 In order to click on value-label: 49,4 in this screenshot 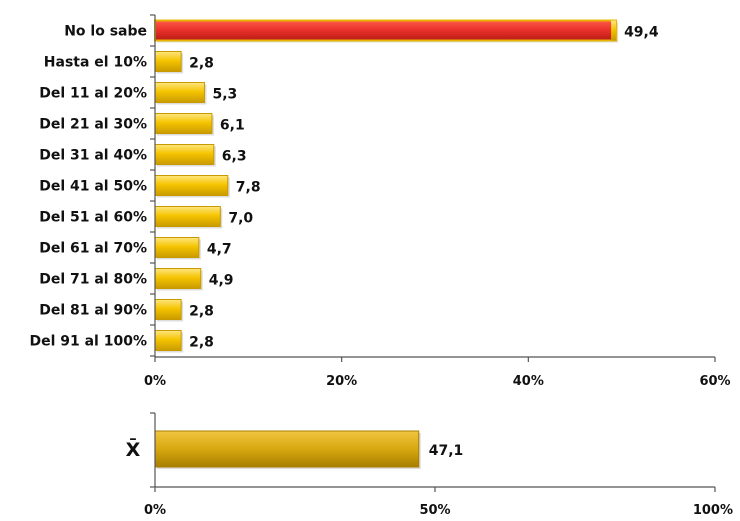, I will do `click(641, 33)`.